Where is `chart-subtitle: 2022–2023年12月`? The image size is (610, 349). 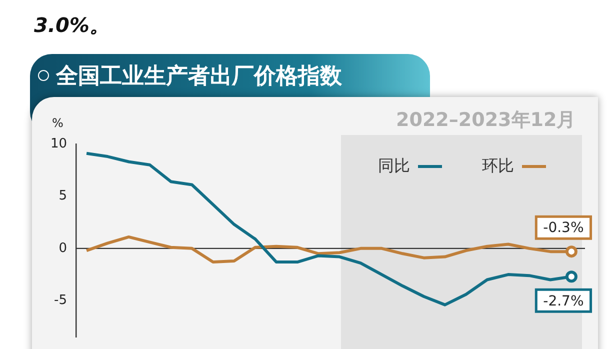 chart-subtitle: 2022–2023年12月 is located at coordinates (486, 120).